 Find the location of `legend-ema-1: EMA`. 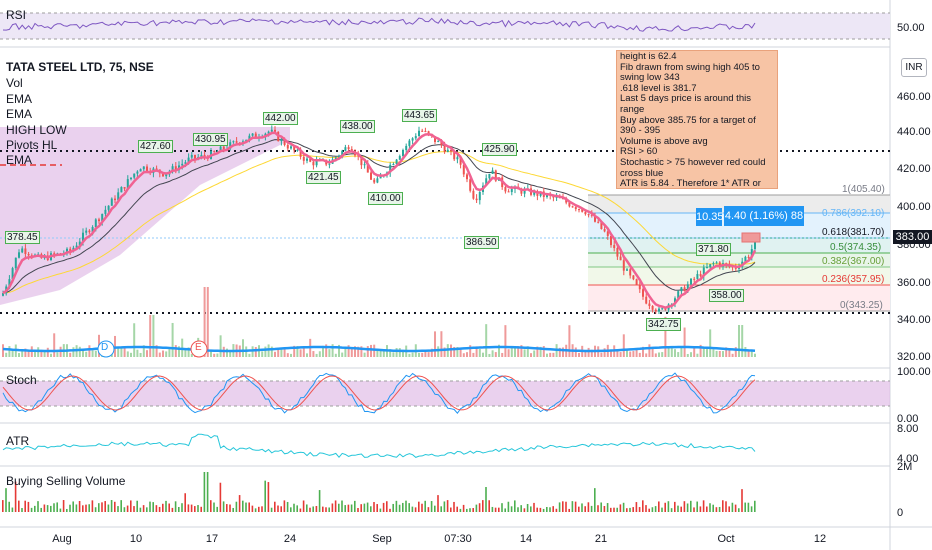

legend-ema-1: EMA is located at coordinates (19, 99).